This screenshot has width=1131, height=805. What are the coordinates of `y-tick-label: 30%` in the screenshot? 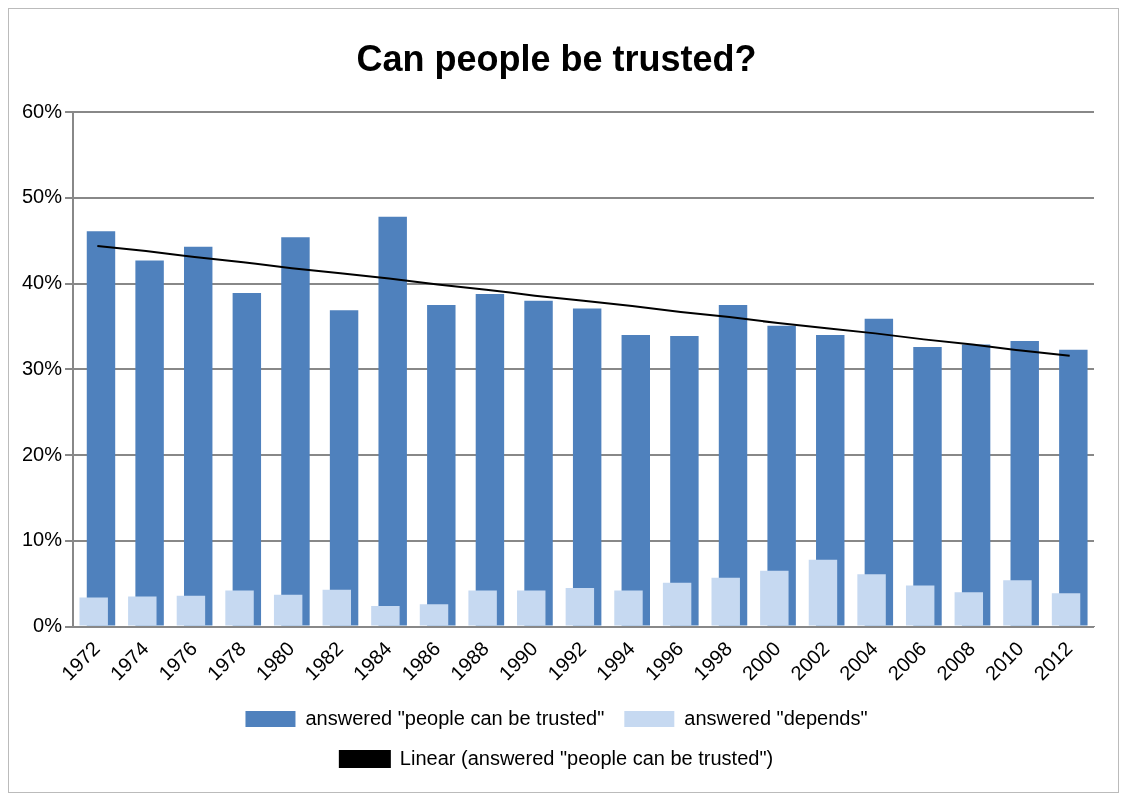 It's located at (42, 367).